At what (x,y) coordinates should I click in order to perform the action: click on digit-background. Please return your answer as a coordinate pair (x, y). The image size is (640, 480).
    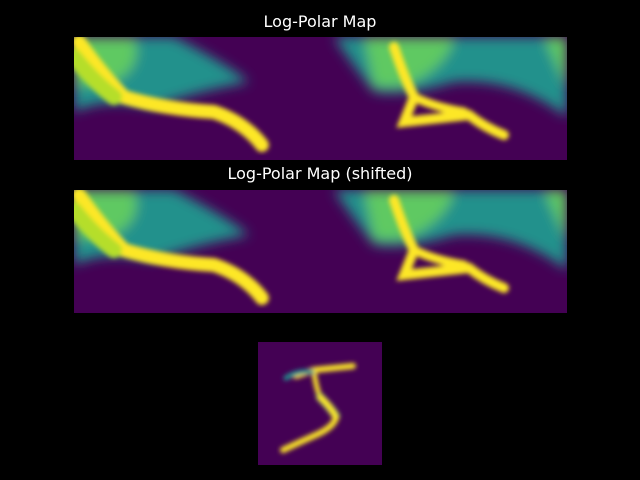
    Looking at the image, I should click on (320, 403).